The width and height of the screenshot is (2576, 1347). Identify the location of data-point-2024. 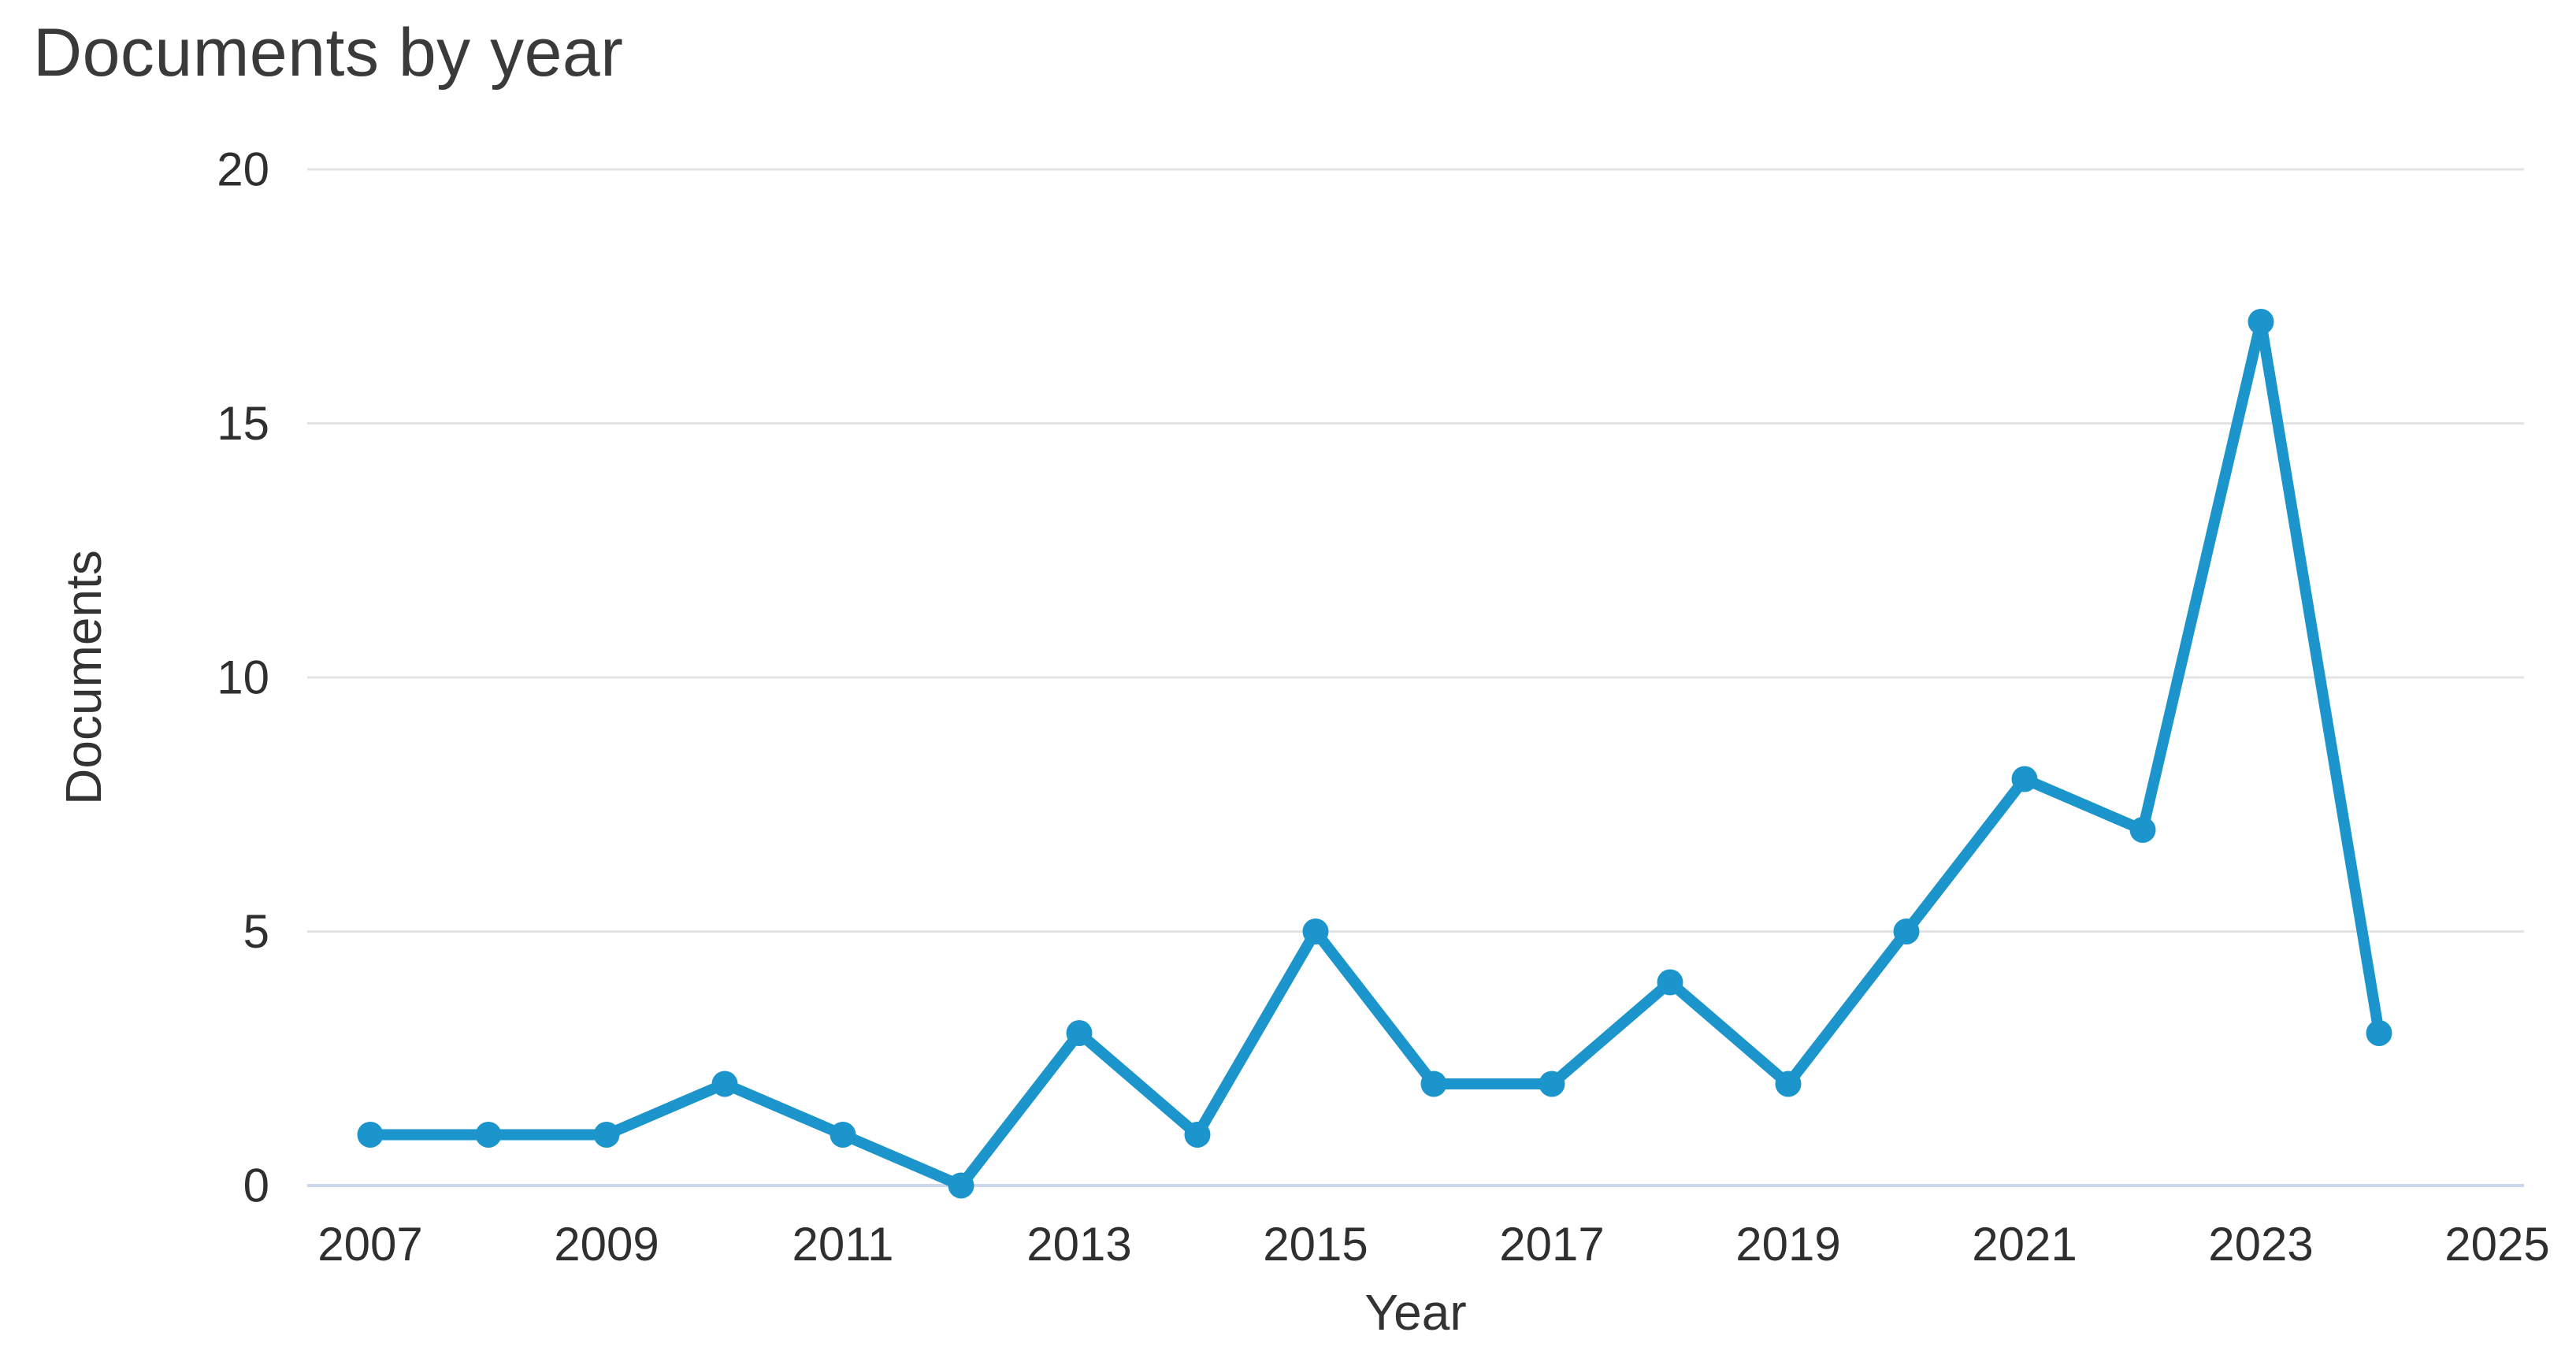
(2379, 1033).